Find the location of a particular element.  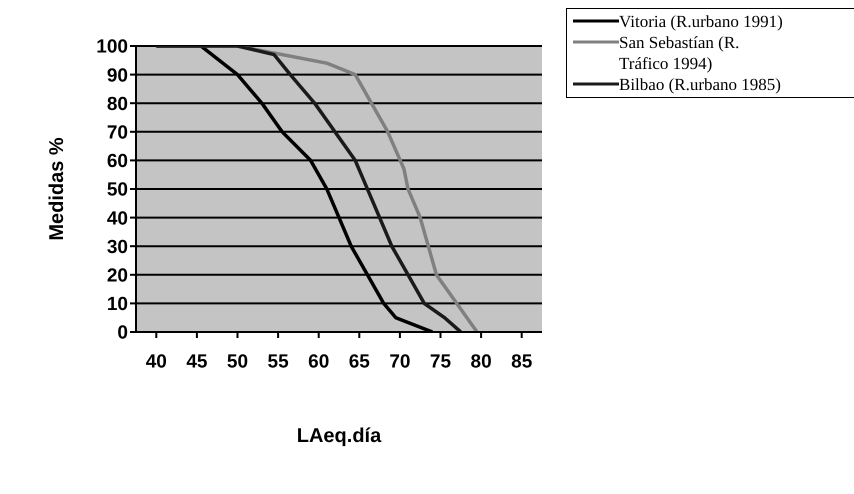

legend-label: Vitoria (R.urbano 1991) is located at coordinates (701, 21).